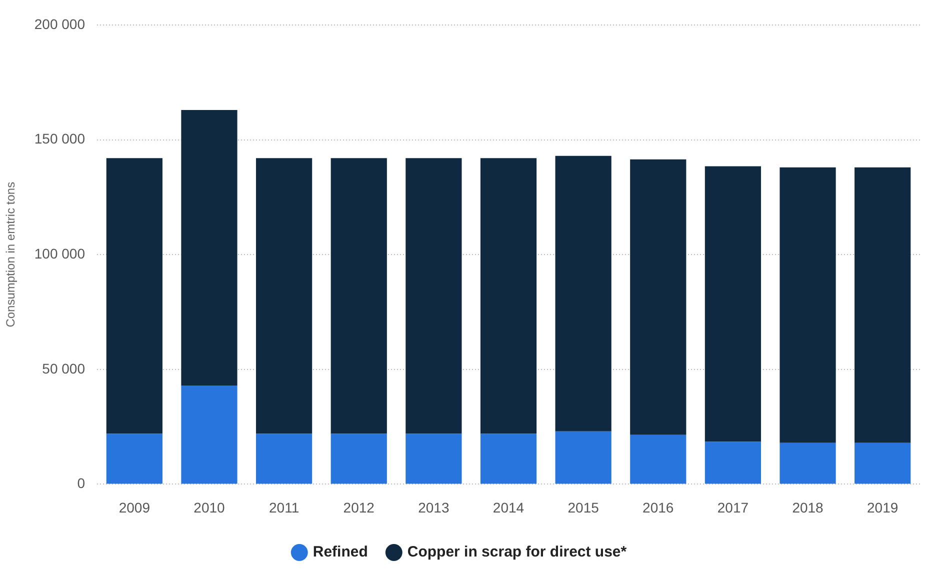 Image resolution: width=935 pixels, height=585 pixels. I want to click on y-tick-label: 200 000, so click(60, 24).